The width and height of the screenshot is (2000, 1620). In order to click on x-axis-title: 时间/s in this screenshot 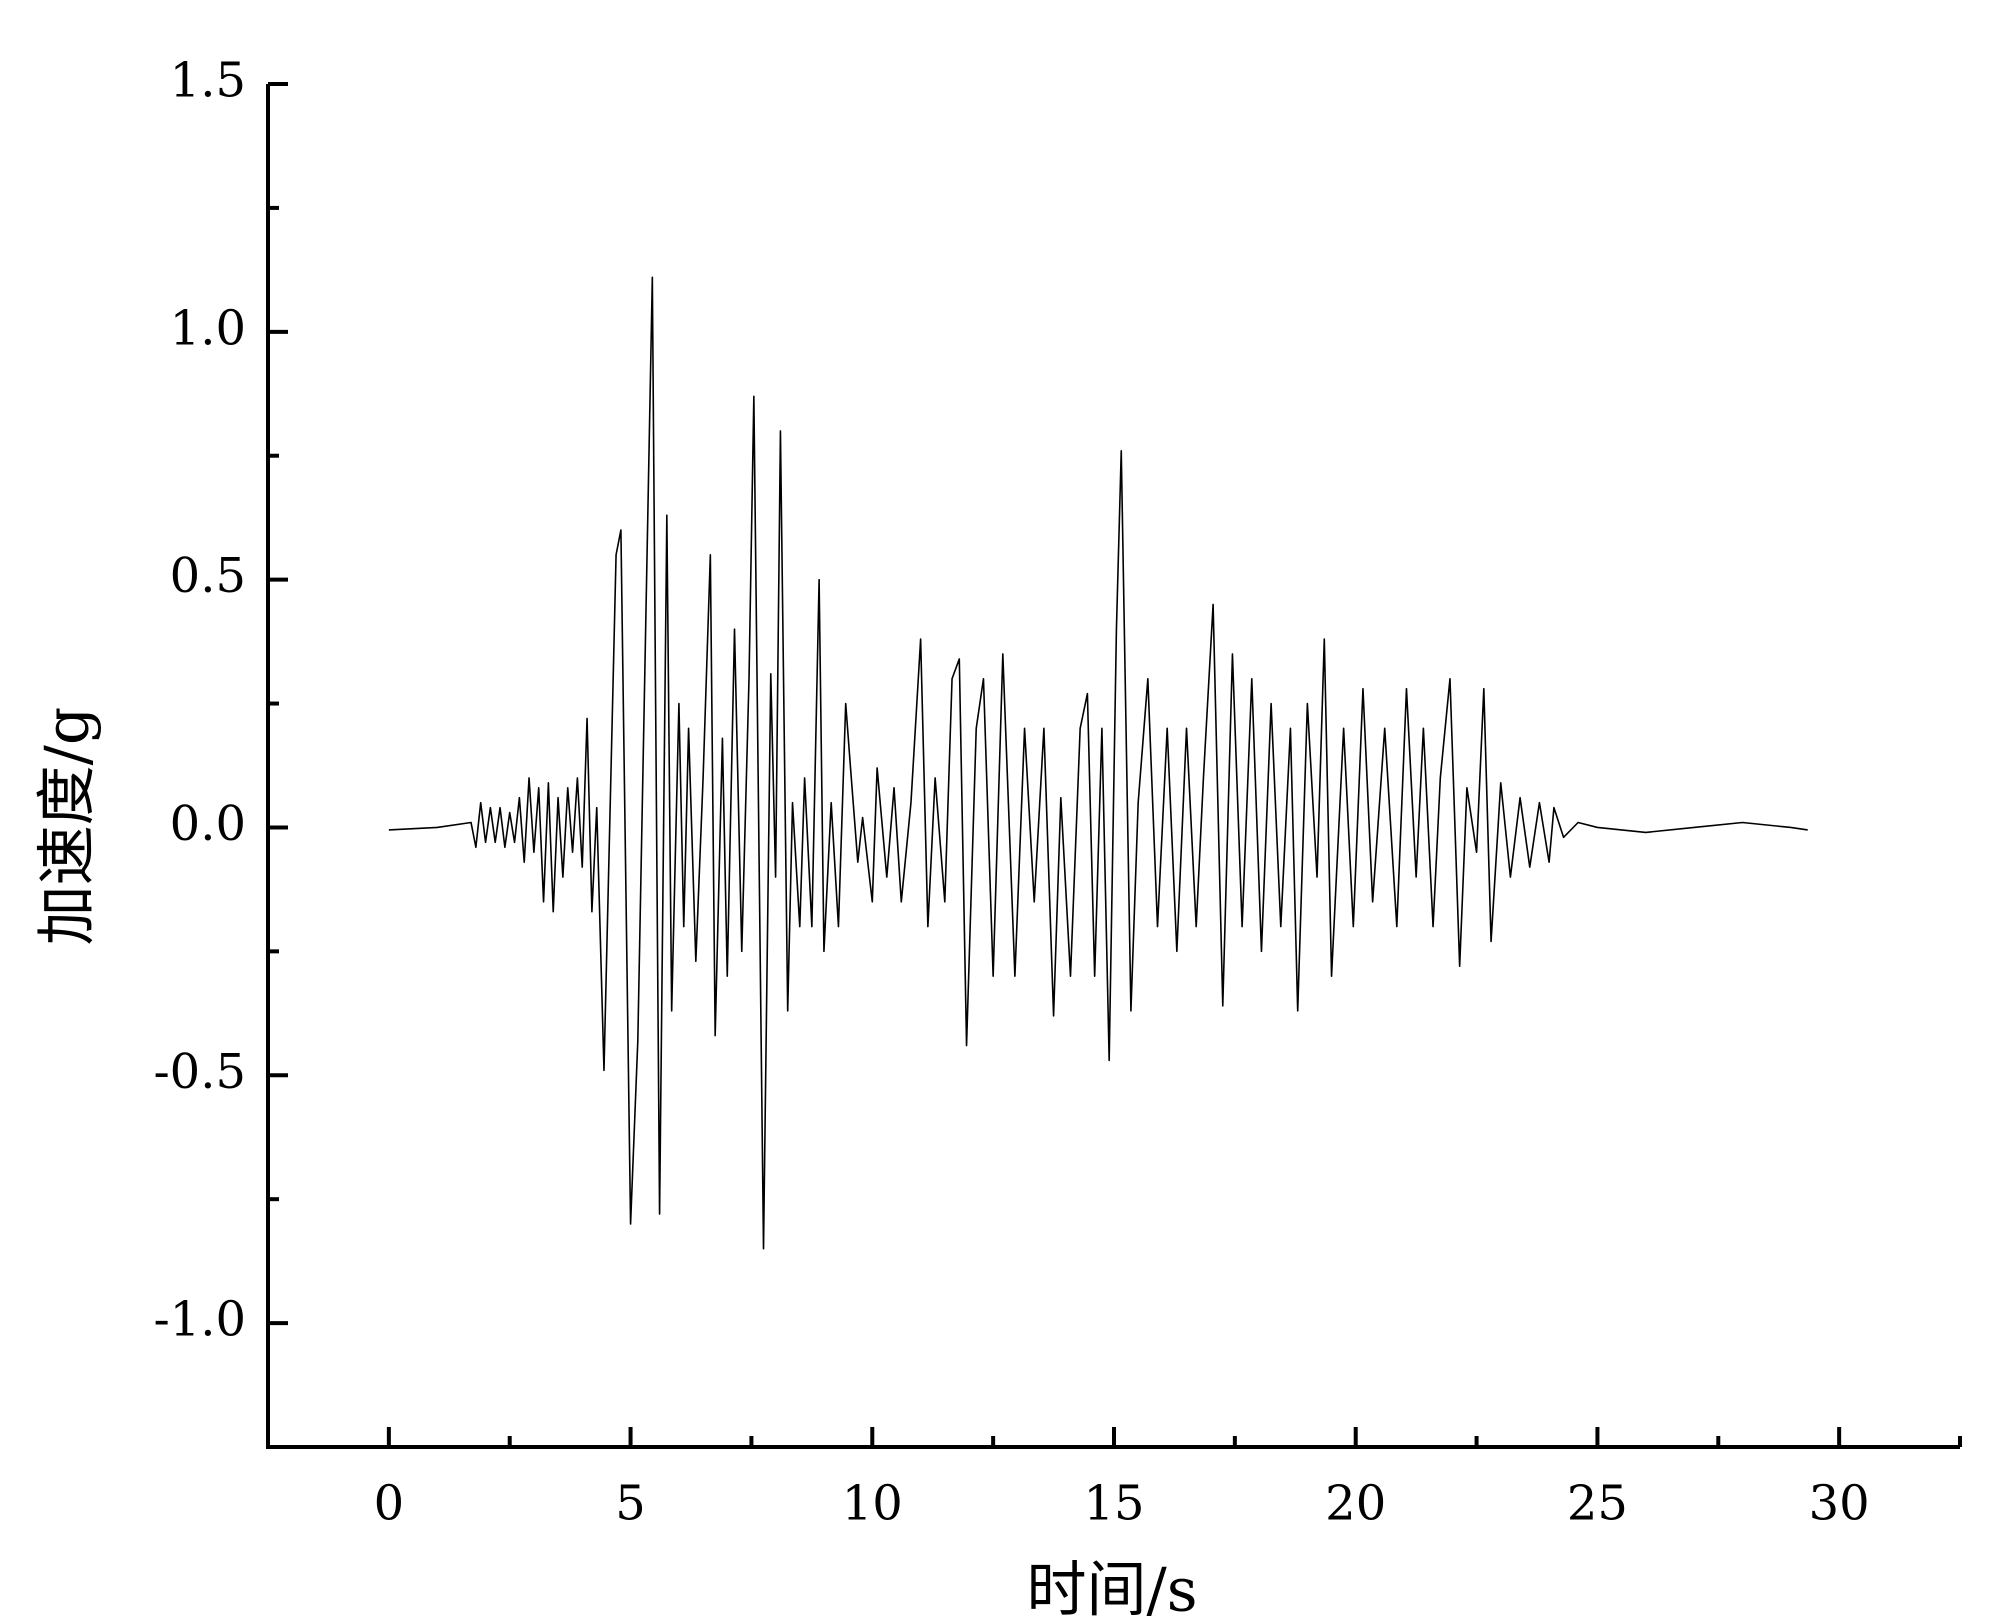, I will do `click(1111, 1588)`.